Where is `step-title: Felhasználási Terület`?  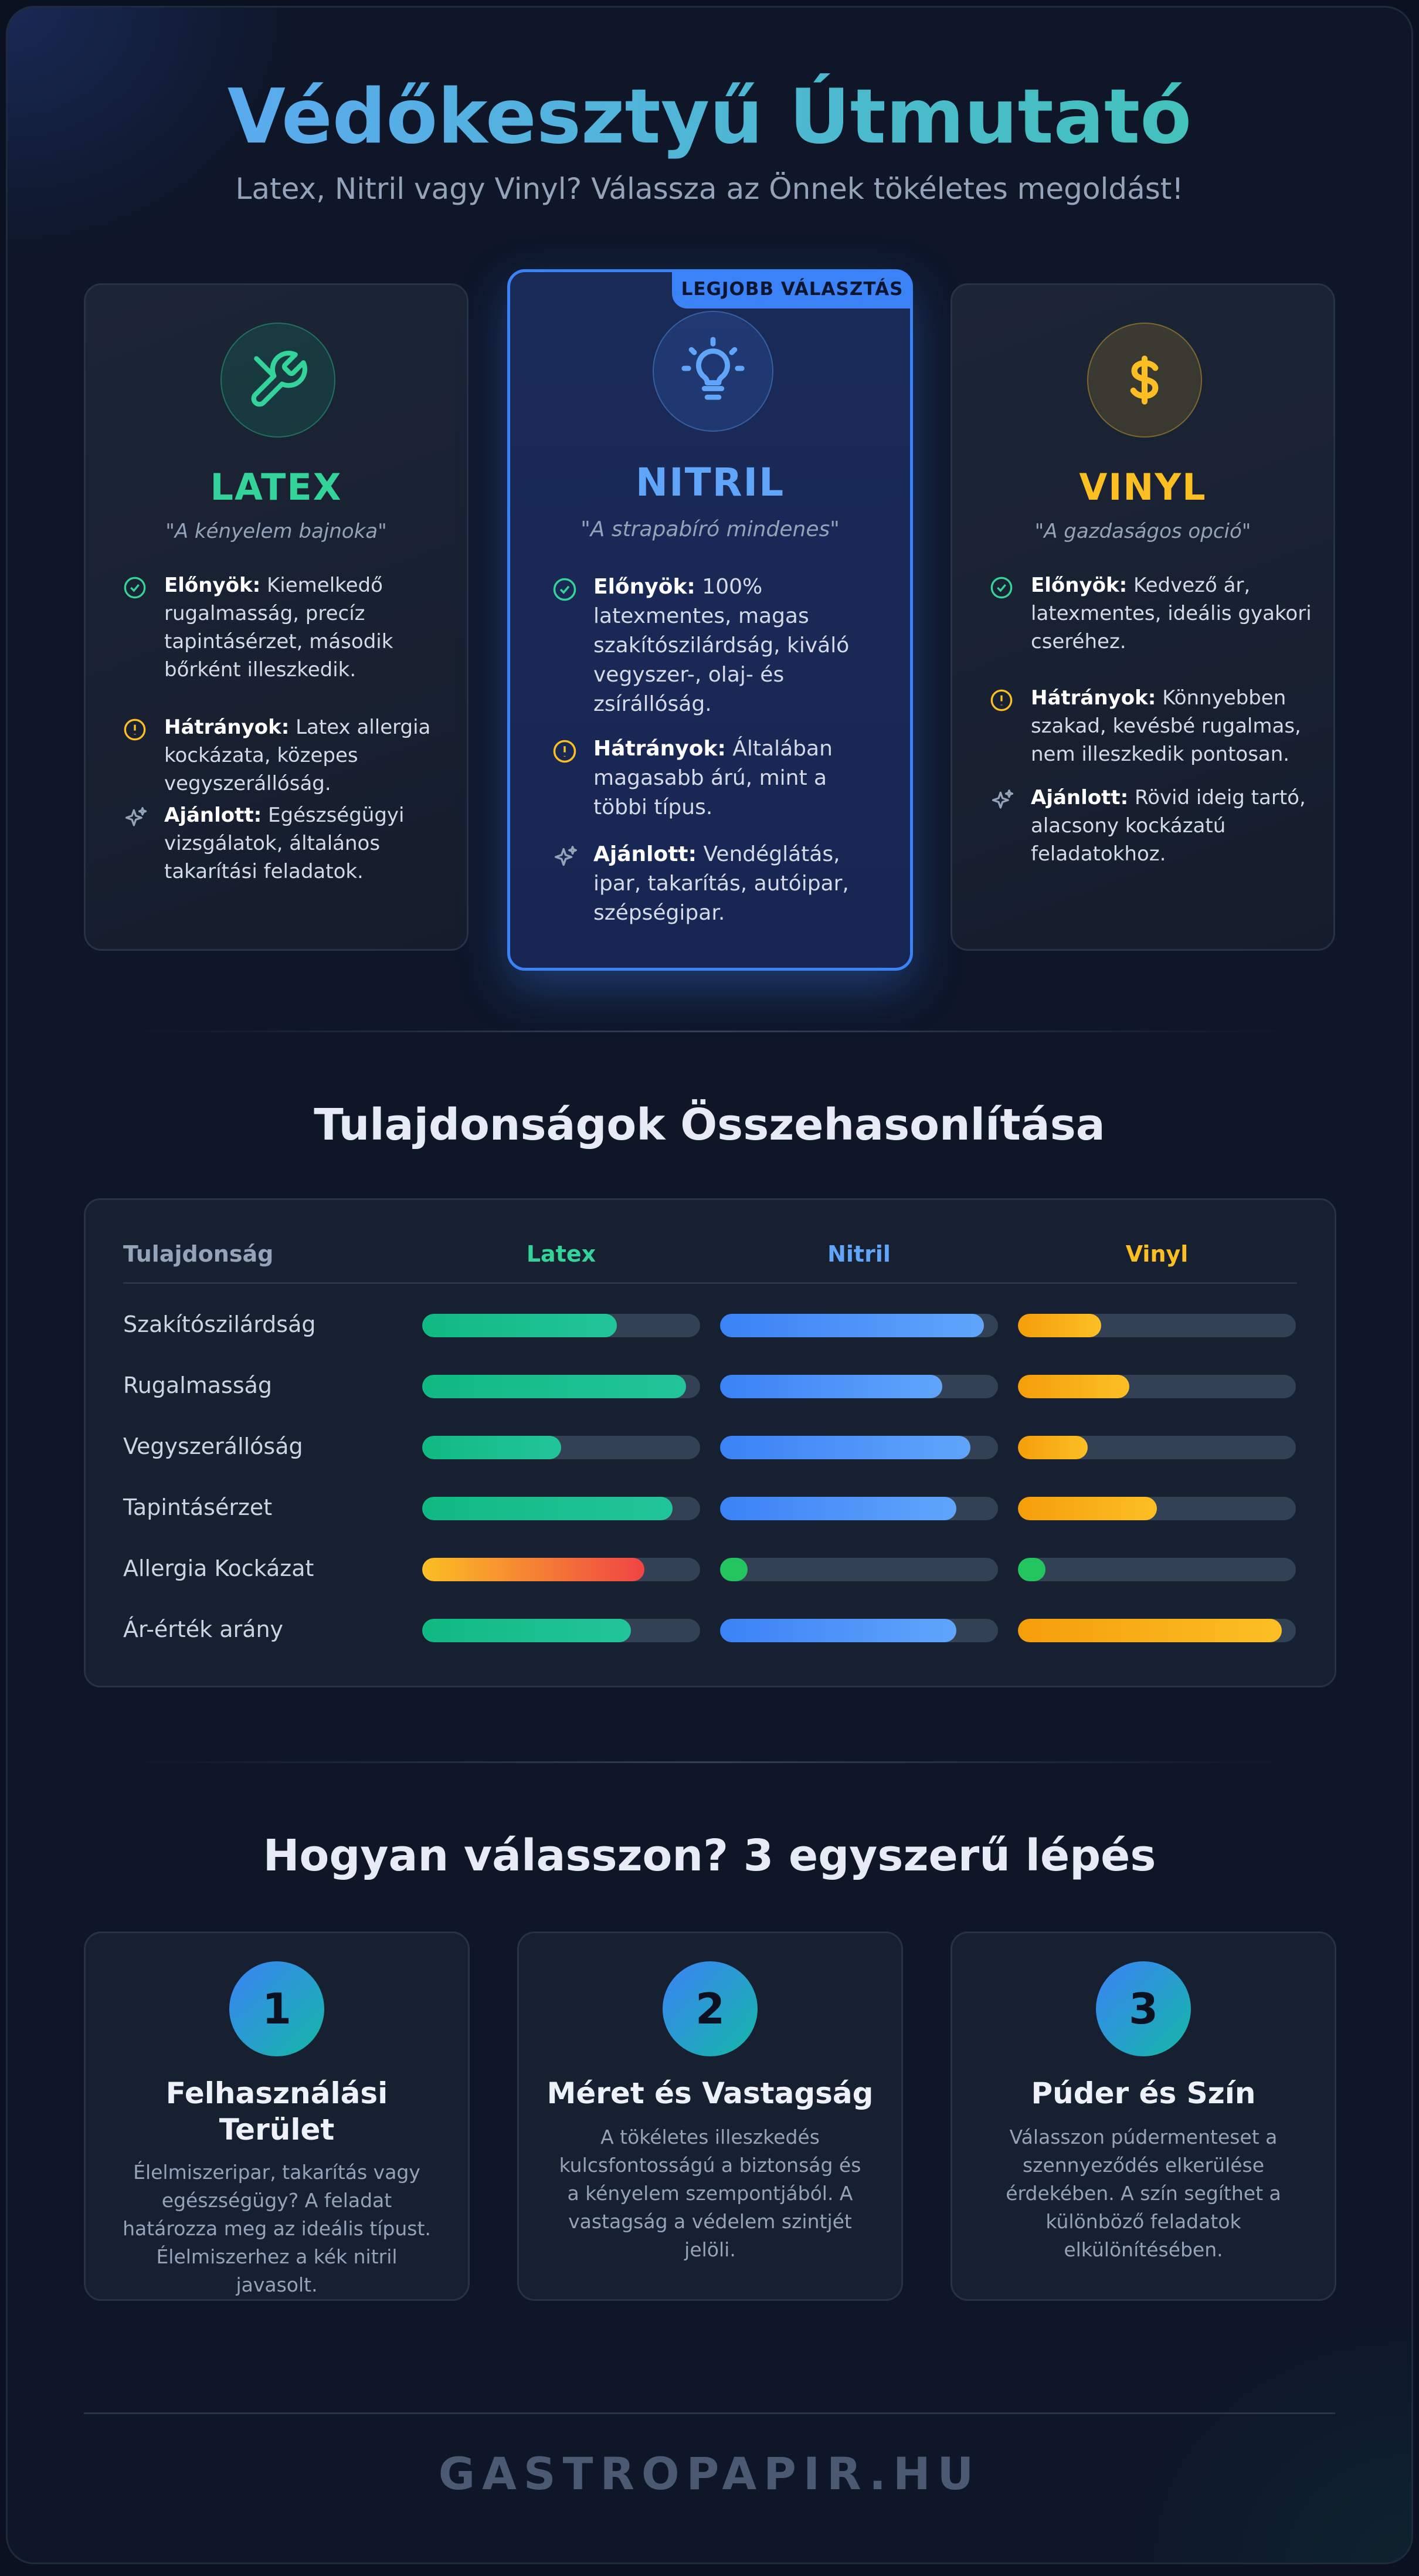
step-title: Felhasználási Terület is located at coordinates (276, 2111).